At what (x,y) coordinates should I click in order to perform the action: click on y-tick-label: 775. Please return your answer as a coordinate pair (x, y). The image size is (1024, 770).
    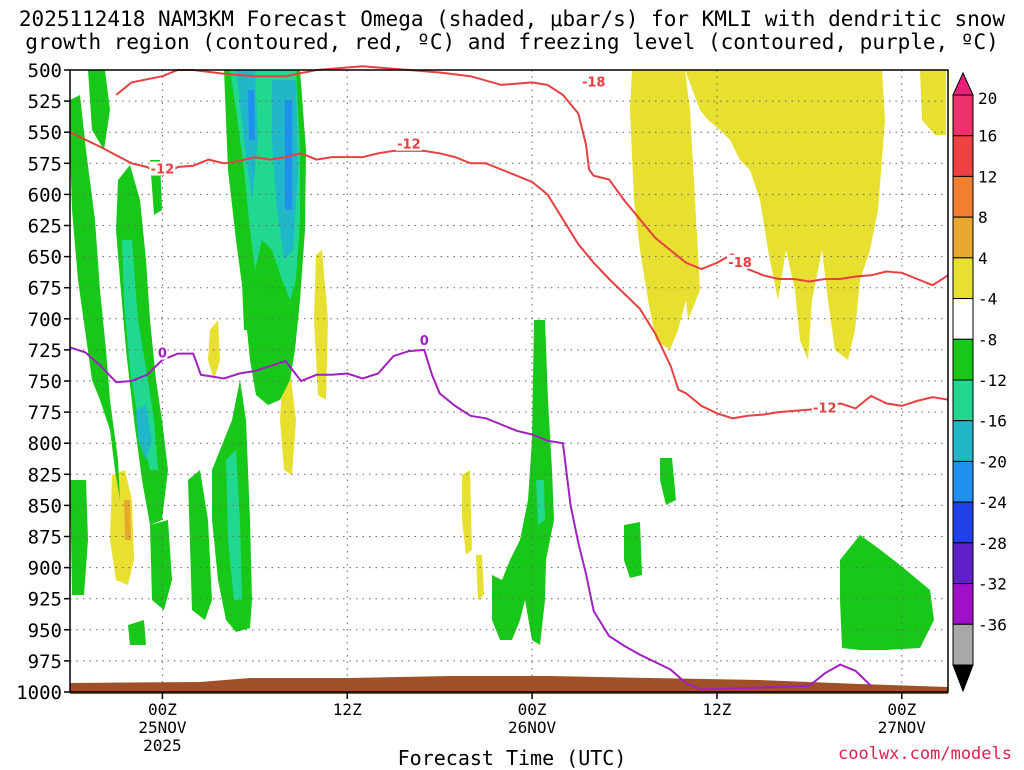
    Looking at the image, I should click on (45, 413).